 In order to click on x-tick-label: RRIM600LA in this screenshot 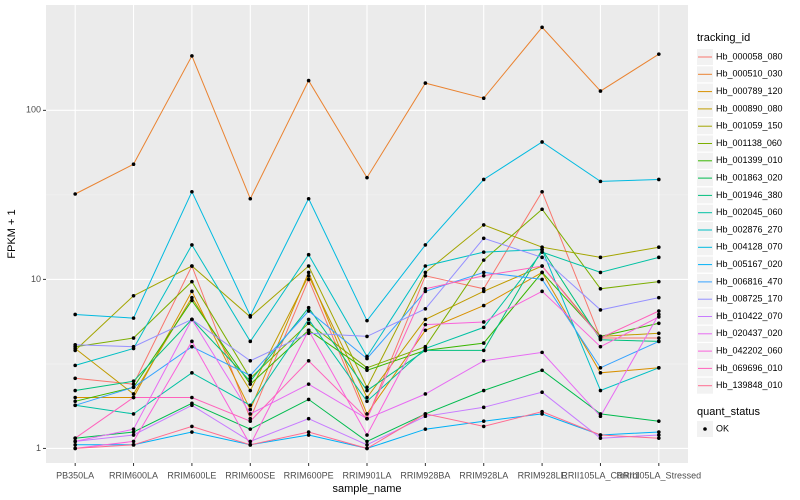, I will do `click(133, 475)`.